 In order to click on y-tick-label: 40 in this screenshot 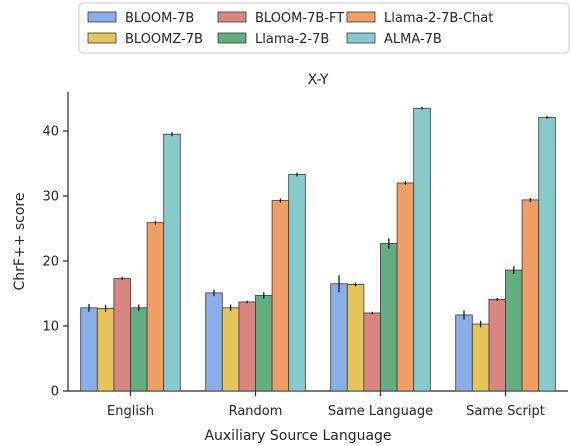, I will do `click(50, 132)`.